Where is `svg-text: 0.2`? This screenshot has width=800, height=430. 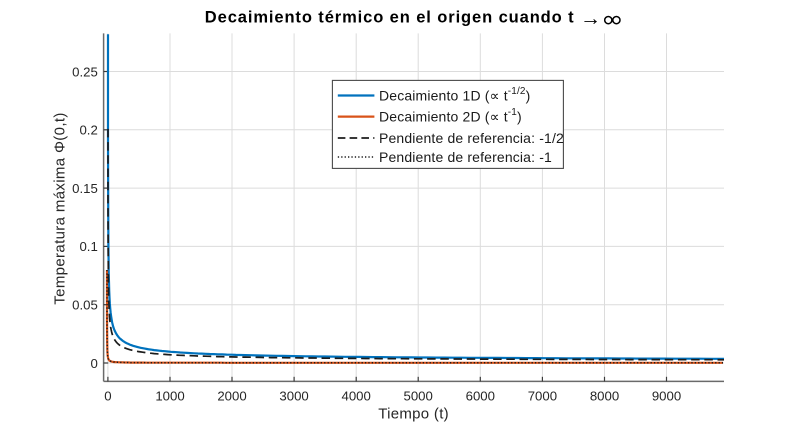
svg-text: 0.2 is located at coordinates (88, 130).